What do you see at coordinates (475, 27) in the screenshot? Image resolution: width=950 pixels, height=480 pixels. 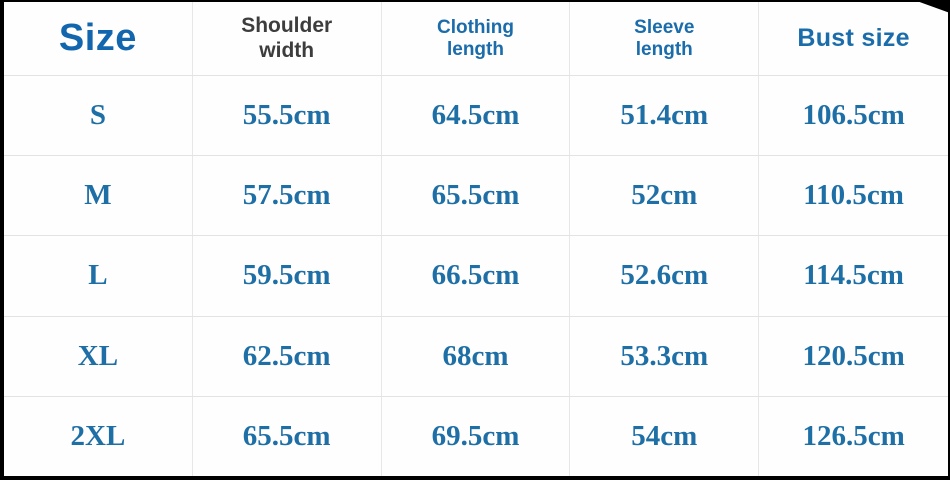 I see `header-label-line1: Clothing` at bounding box center [475, 27].